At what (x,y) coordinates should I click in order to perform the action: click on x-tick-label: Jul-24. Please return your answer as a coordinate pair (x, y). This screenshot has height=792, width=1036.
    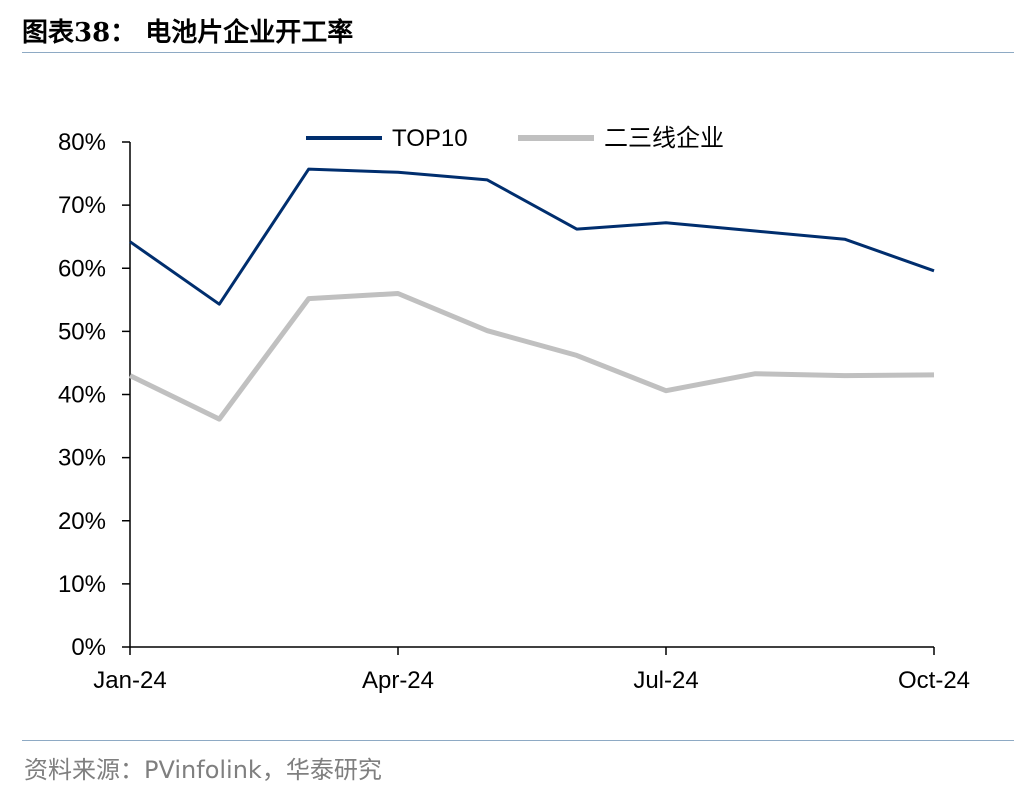
    Looking at the image, I should click on (665, 680).